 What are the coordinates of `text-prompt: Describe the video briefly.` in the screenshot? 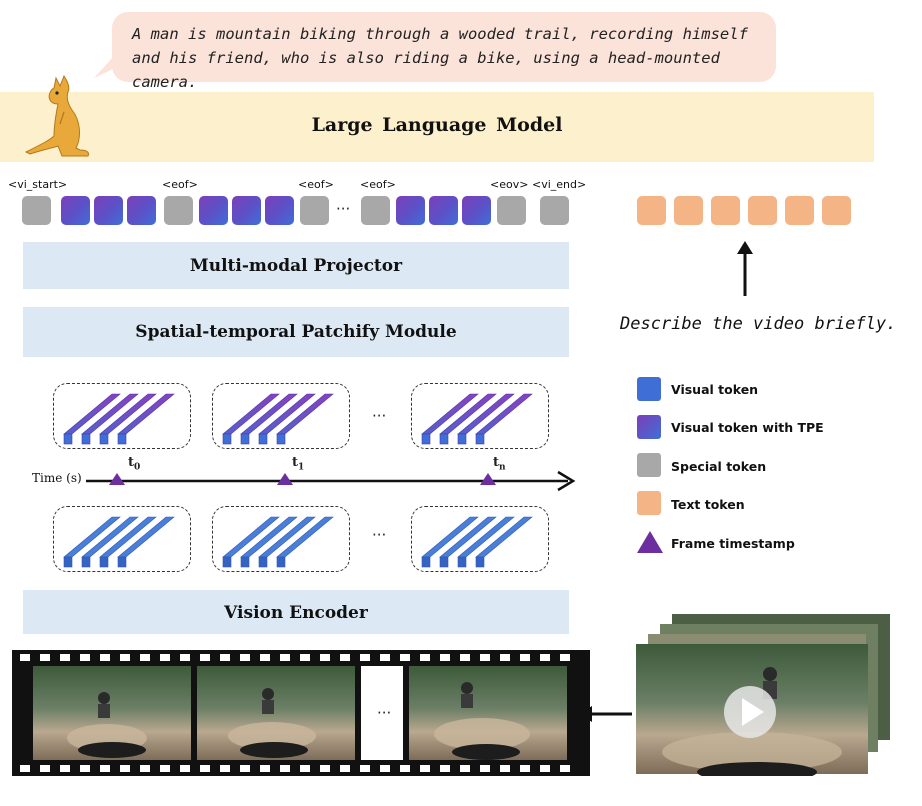 It's located at (758, 324).